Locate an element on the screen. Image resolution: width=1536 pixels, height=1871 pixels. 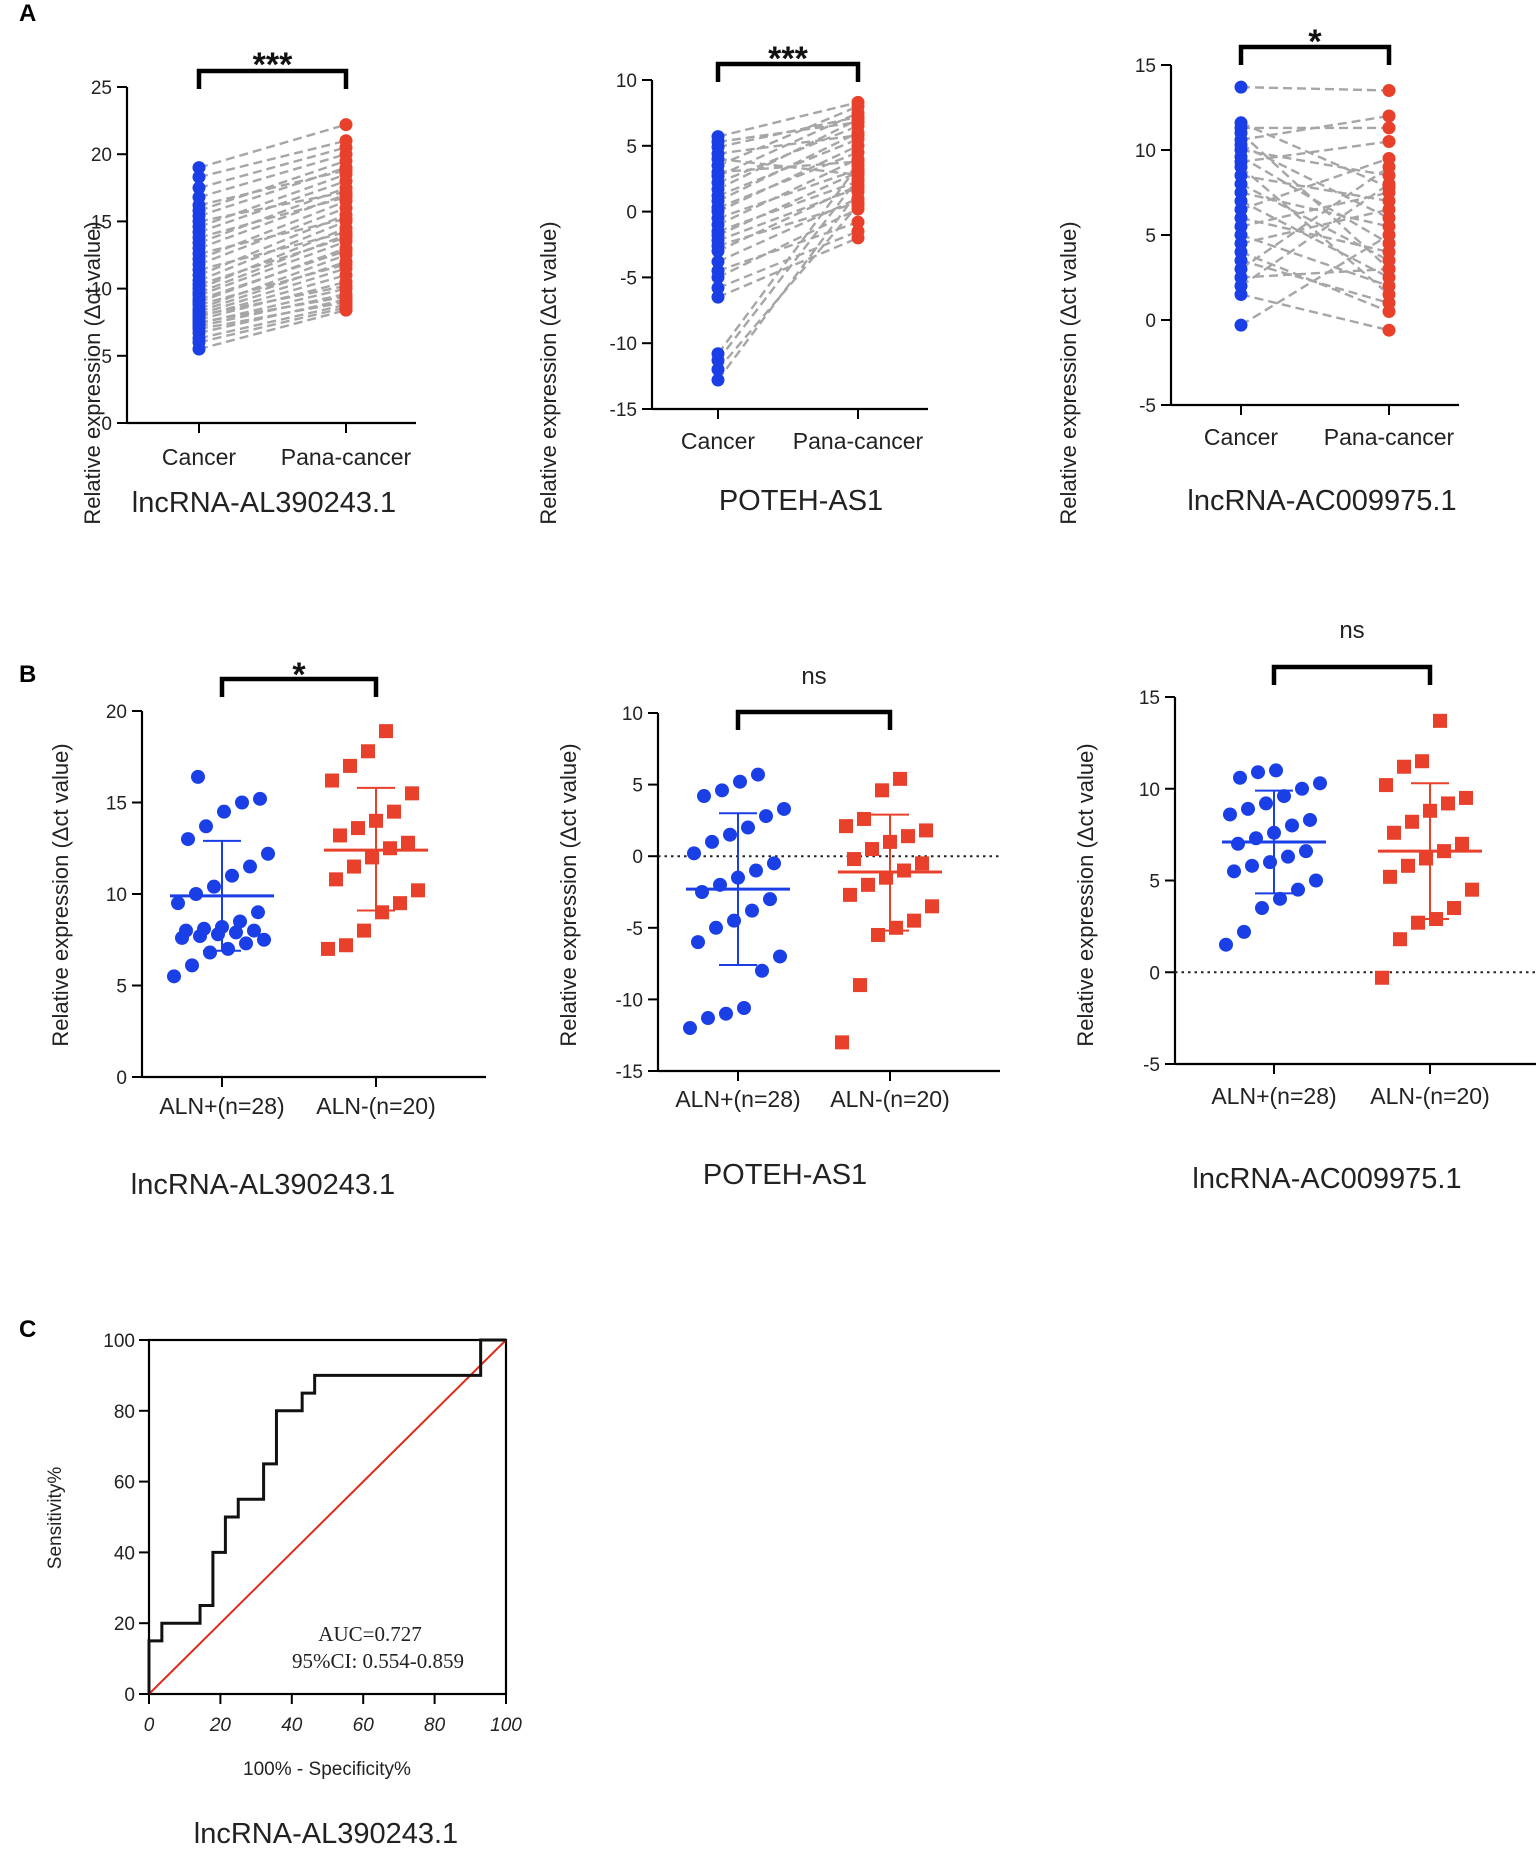
y-tick-label: 5 is located at coordinates (637, 786).